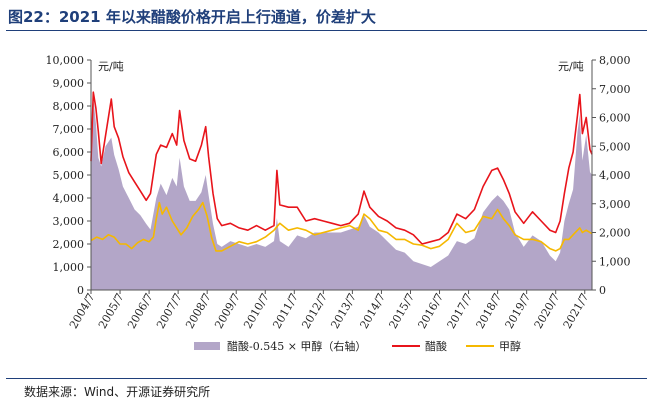 This screenshot has height=409, width=653. I want to click on x-tick-label: 2009/7, so click(227, 311).